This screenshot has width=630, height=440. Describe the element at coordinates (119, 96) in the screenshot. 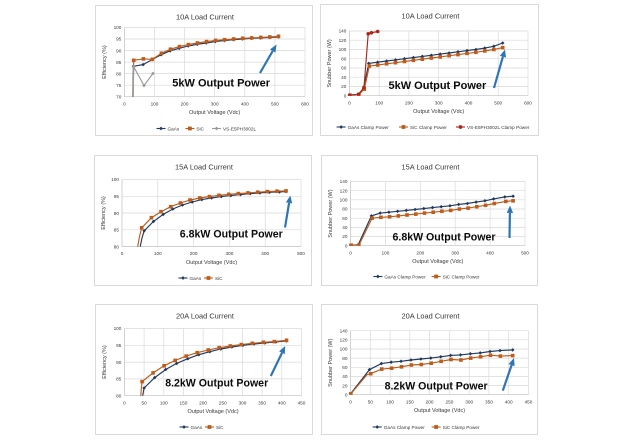

I see `svg-text: 70` at that location.